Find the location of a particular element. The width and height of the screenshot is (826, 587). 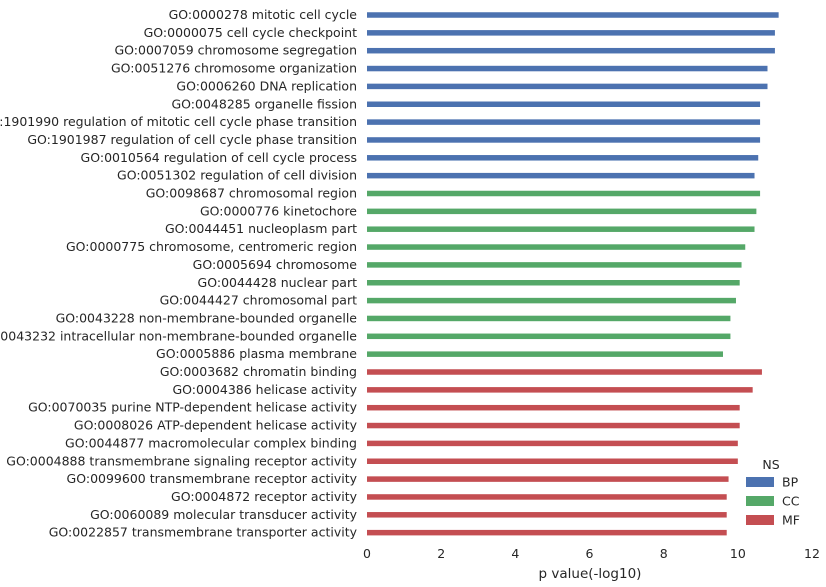

x-tick-label: 0 is located at coordinates (367, 553).